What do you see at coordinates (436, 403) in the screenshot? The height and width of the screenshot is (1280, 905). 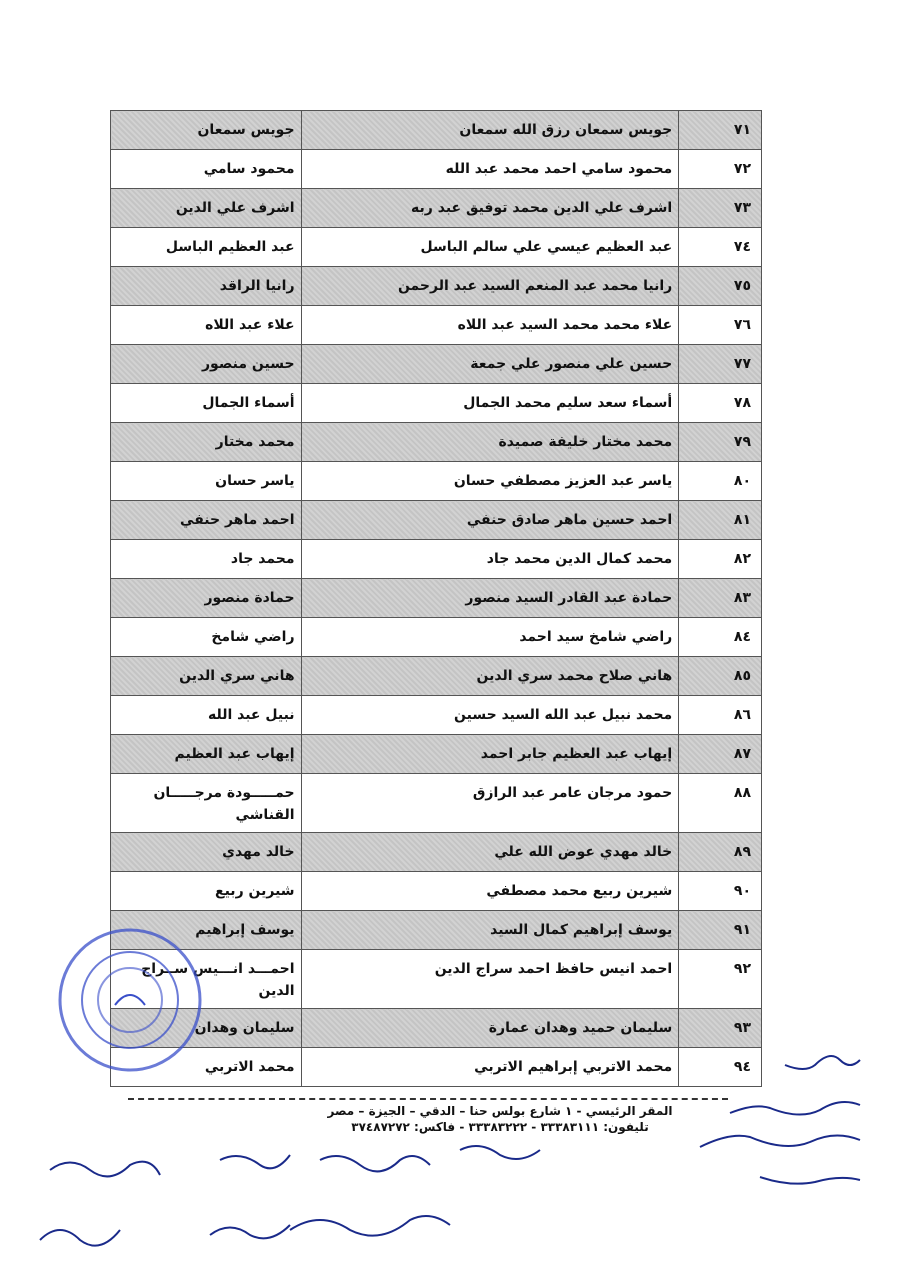 I see `table-row: ٧٨ أسماء سعد سليم محمد الجمال أسماء الجمال` at bounding box center [436, 403].